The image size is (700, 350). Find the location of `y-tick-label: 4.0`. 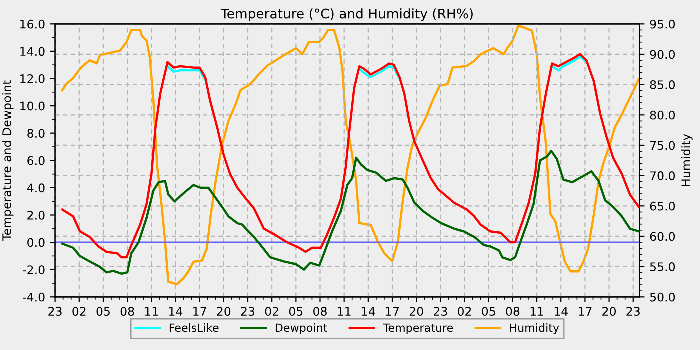

y-tick-label: 4.0 is located at coordinates (36, 188).